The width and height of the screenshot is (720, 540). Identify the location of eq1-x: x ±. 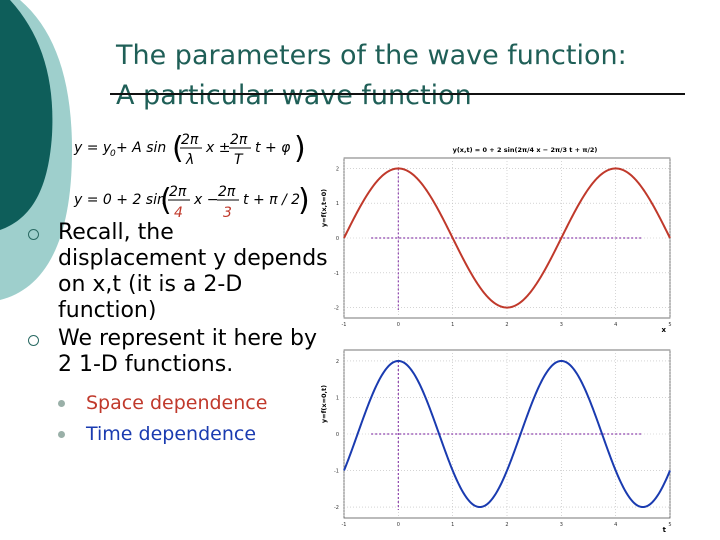
(217, 148).